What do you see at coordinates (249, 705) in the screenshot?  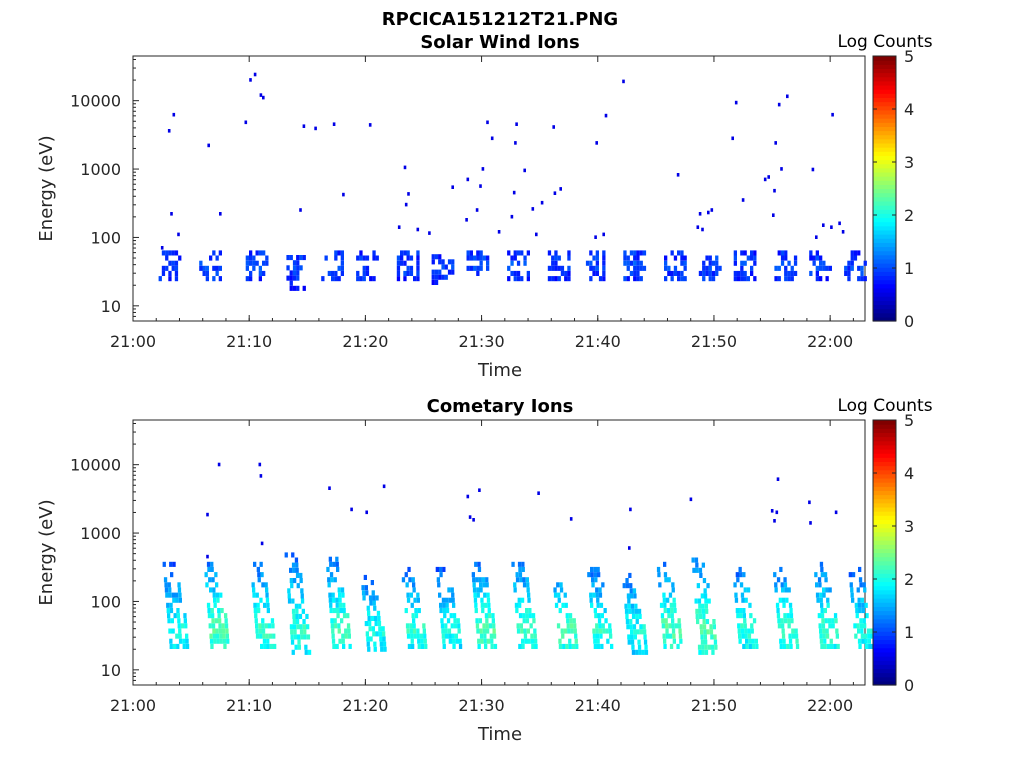 I see `x-tick-label: 21:10` at bounding box center [249, 705].